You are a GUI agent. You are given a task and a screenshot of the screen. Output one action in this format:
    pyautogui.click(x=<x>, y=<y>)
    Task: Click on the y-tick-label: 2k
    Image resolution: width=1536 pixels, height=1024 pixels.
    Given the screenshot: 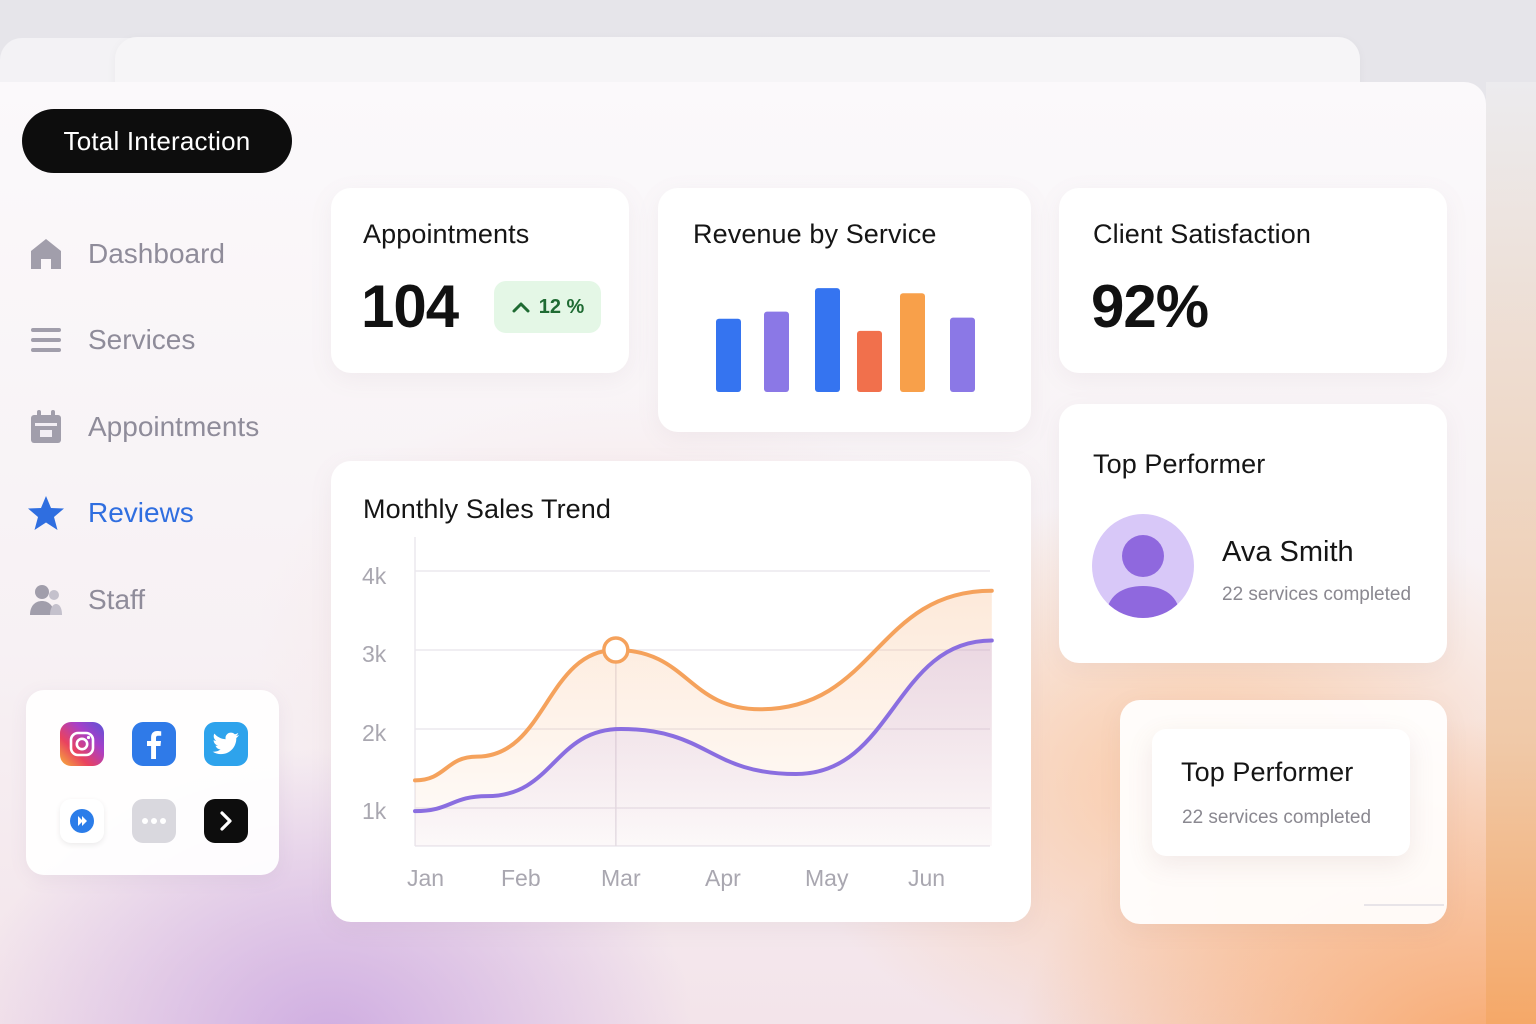 What is the action you would take?
    pyautogui.click(x=374, y=733)
    